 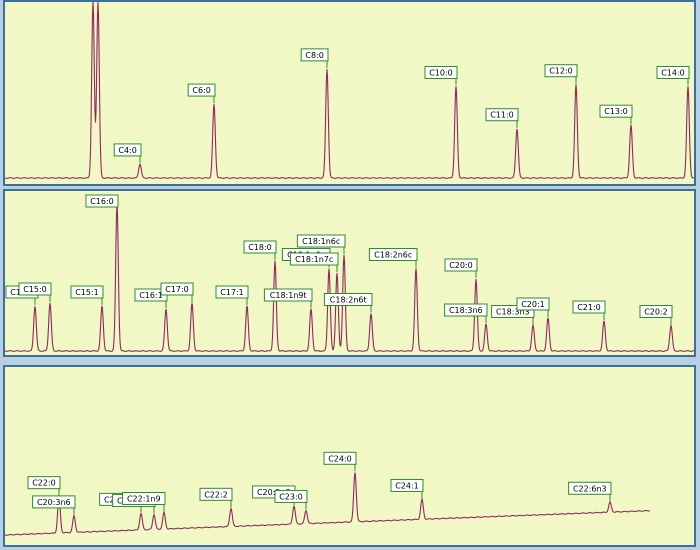 I want to click on peak-label-c18-2n6t: C18:2n6t, so click(x=348, y=303).